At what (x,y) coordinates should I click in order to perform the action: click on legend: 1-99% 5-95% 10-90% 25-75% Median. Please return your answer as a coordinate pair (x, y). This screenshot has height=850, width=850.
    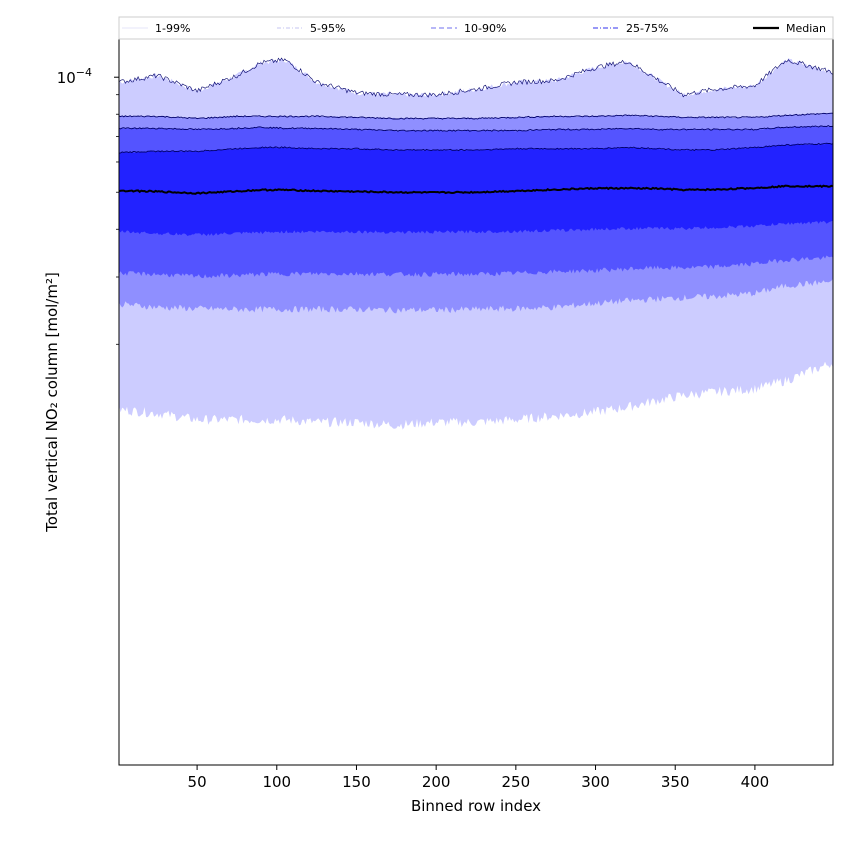
    Looking at the image, I should click on (476, 28).